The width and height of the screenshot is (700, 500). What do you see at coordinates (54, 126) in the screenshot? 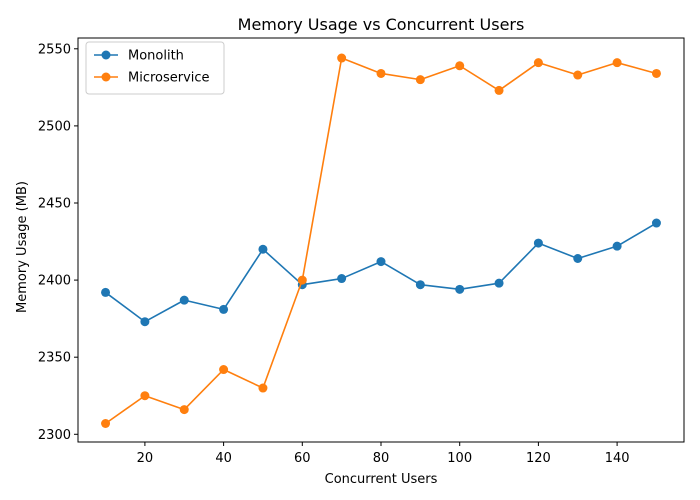
I see `y-tick-label: 2500` at bounding box center [54, 126].